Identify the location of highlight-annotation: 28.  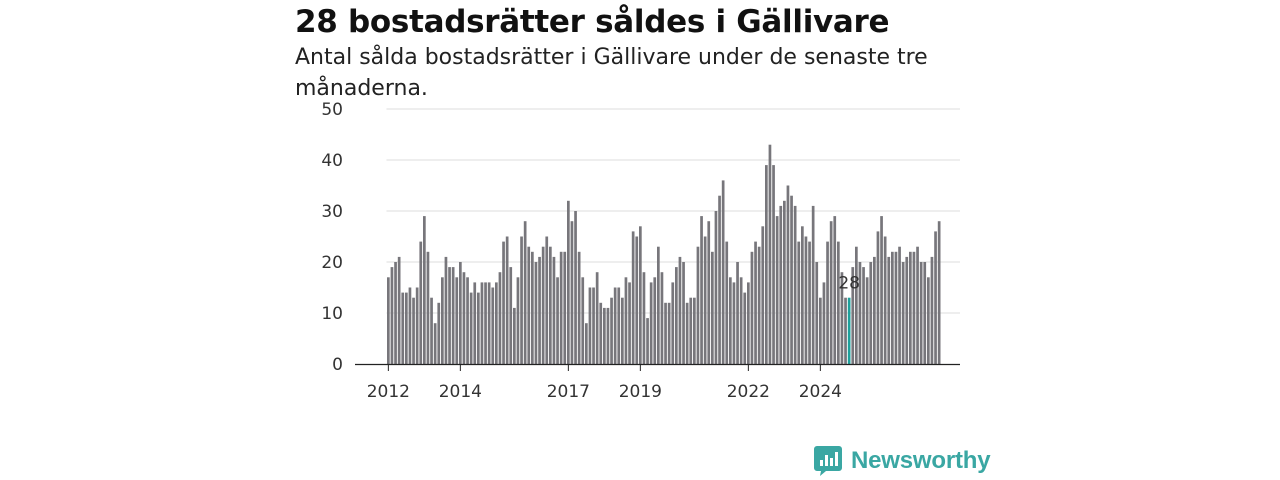
(849, 284).